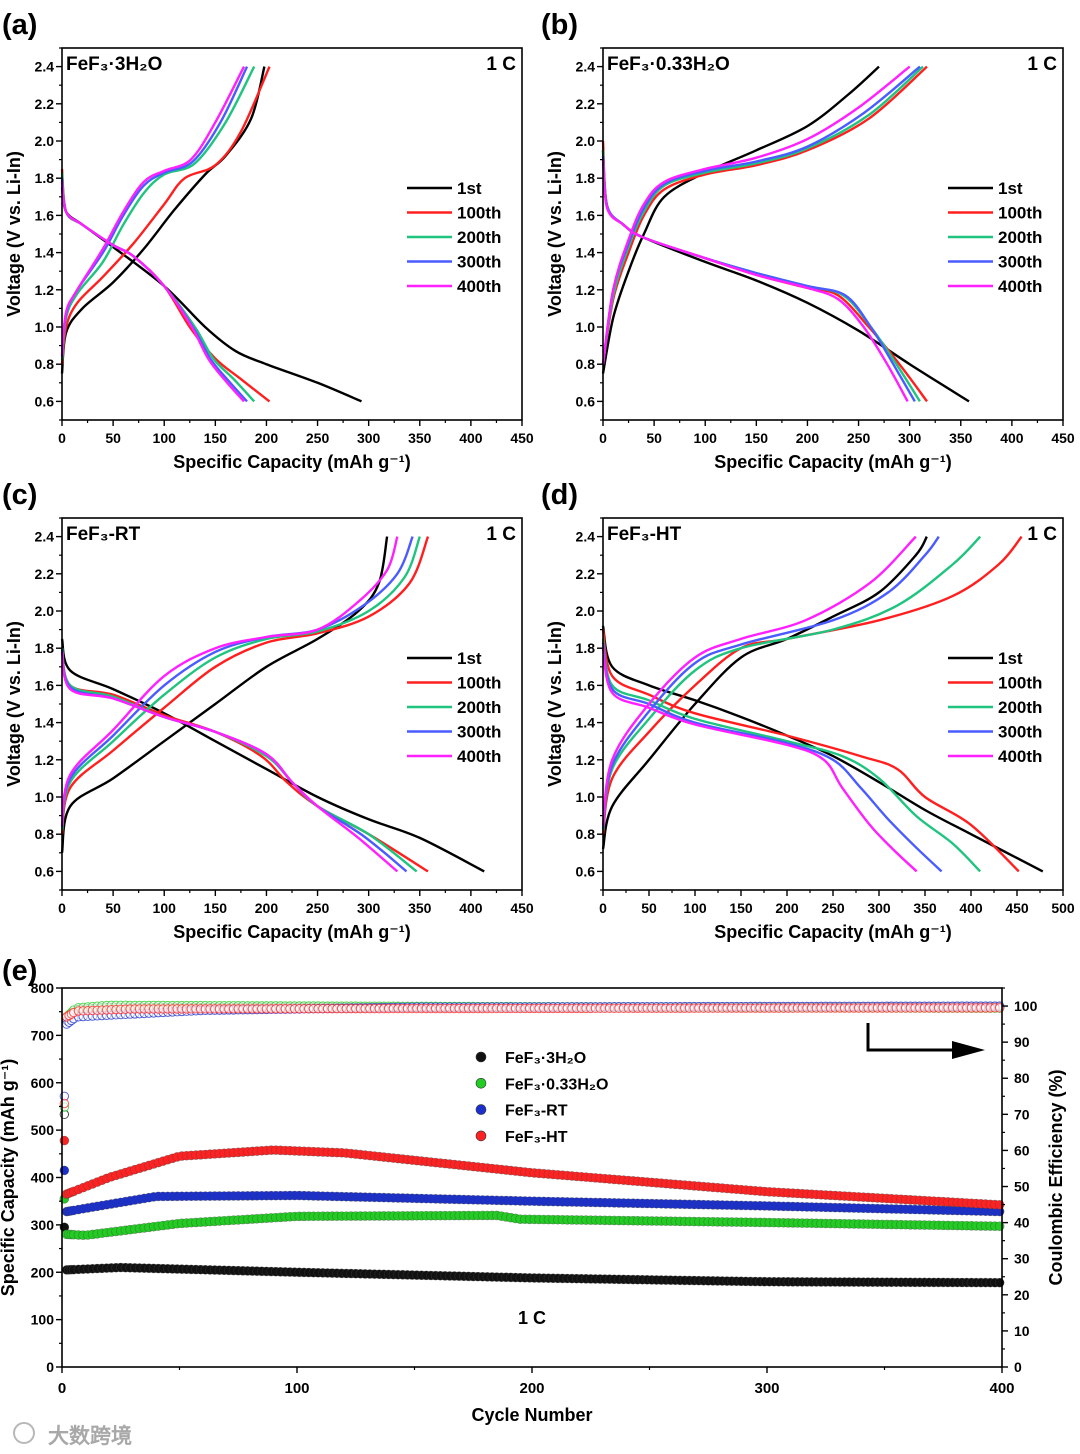  What do you see at coordinates (1026, 1006) in the screenshot?
I see `y2-tick-label: 100` at bounding box center [1026, 1006].